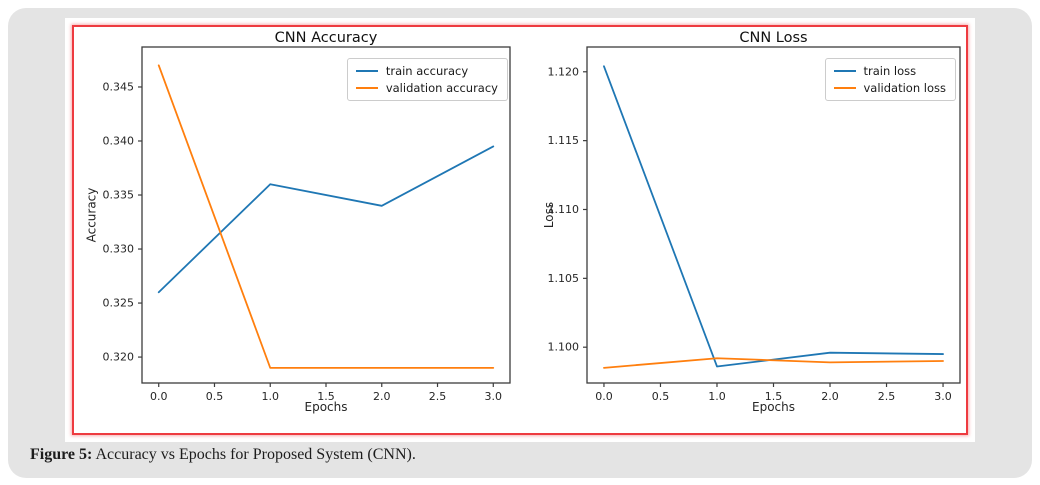  Describe the element at coordinates (427, 79) in the screenshot. I see `accuracy-legend: train accuracy validation accuracy` at that location.